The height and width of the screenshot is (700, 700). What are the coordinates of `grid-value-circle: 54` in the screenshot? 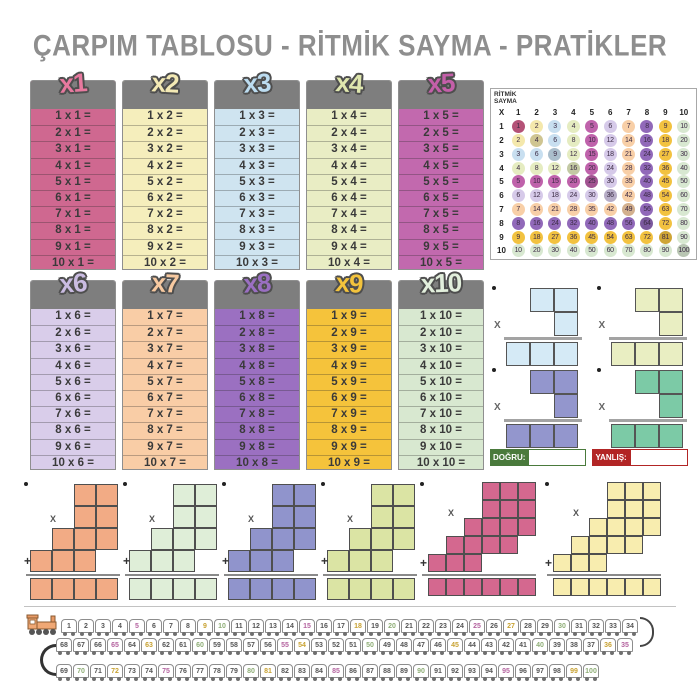 It's located at (610, 237).